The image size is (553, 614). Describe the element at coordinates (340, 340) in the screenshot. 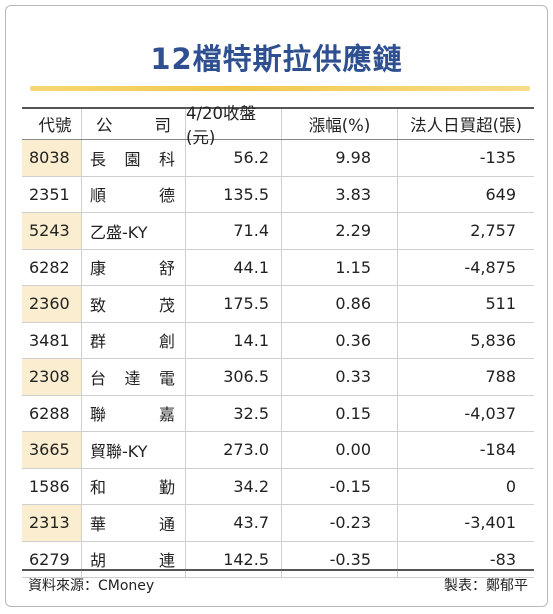

I see `cell-change-pct: 0.36` at that location.